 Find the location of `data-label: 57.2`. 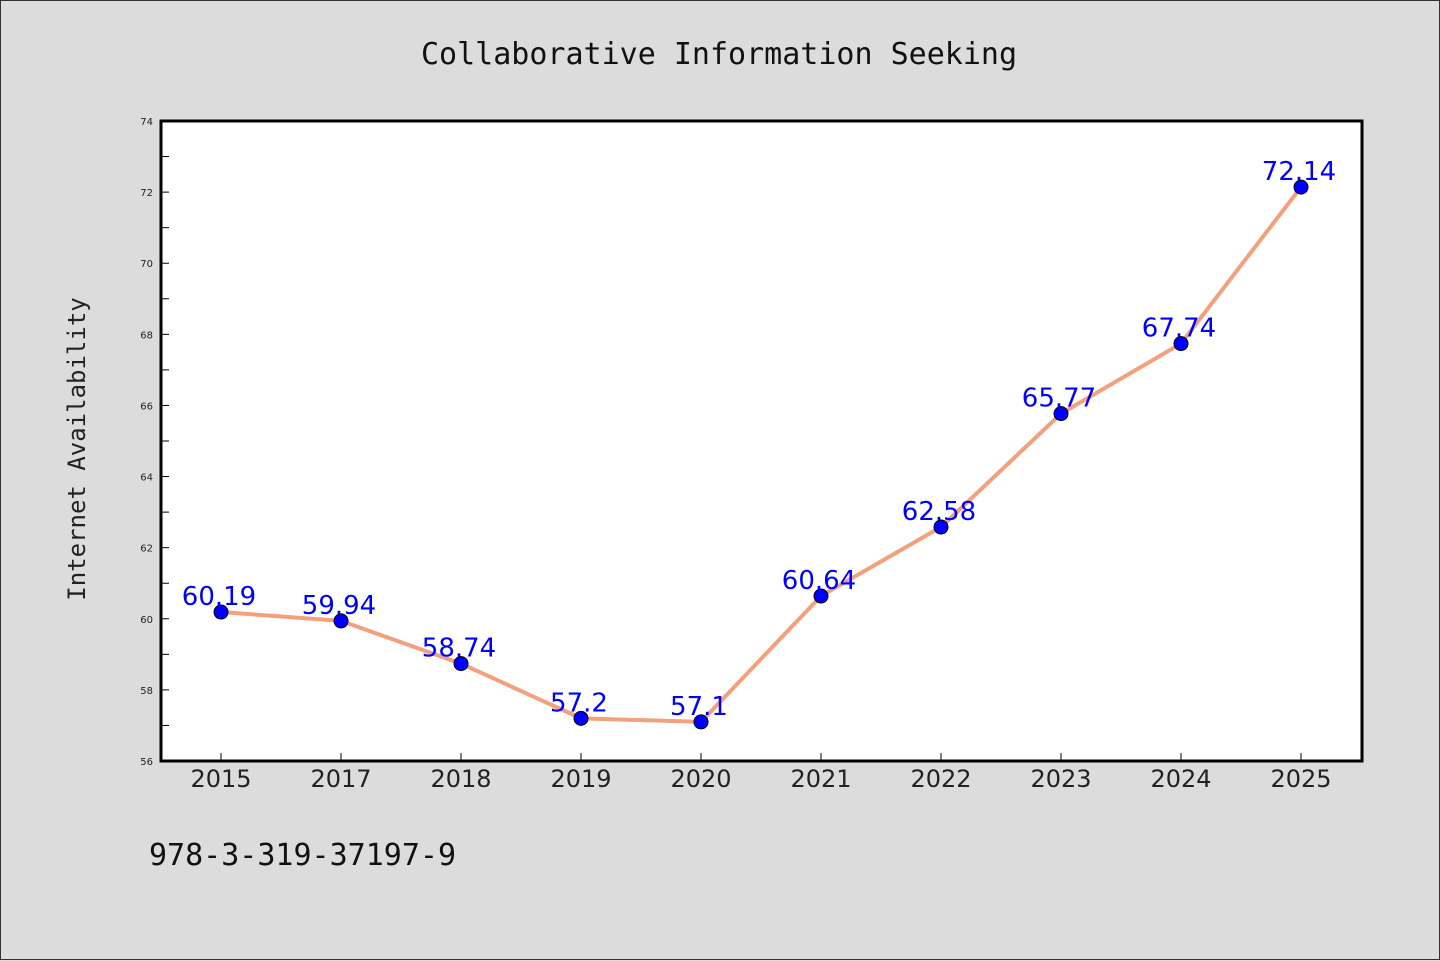

data-label: 57.2 is located at coordinates (579, 703).